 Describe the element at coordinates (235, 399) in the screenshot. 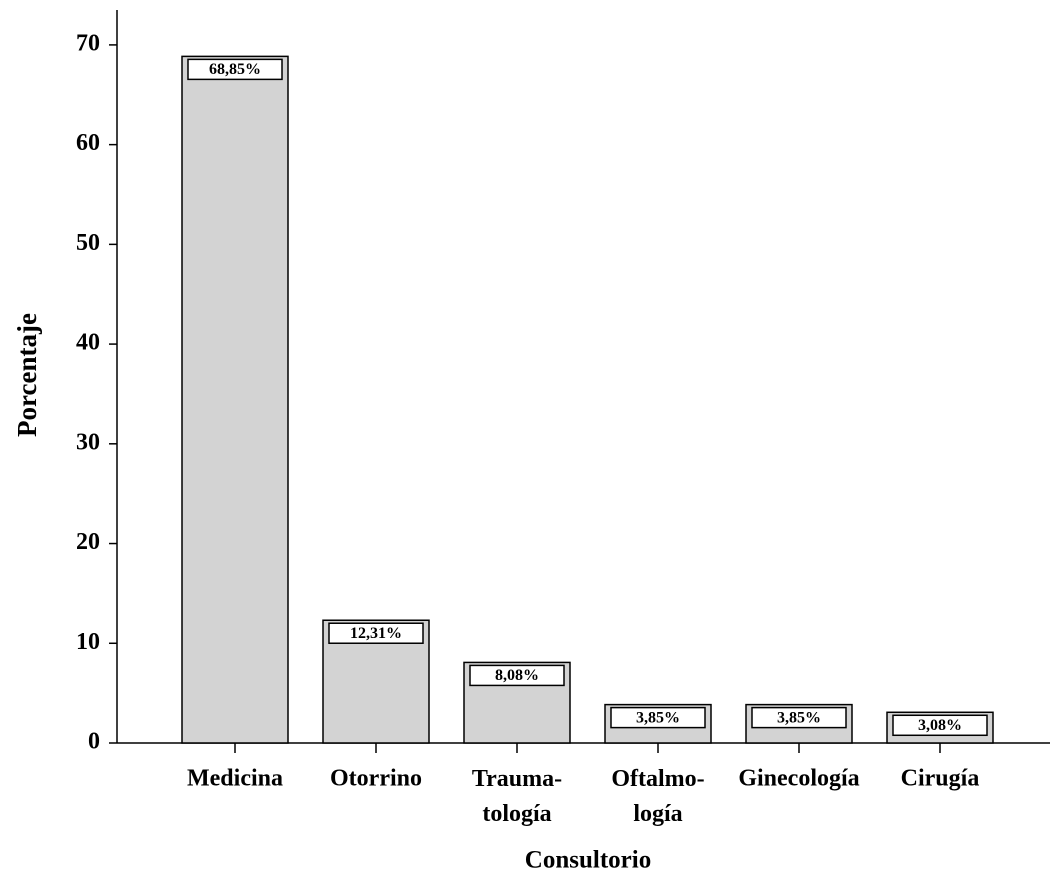

I see `bar` at that location.